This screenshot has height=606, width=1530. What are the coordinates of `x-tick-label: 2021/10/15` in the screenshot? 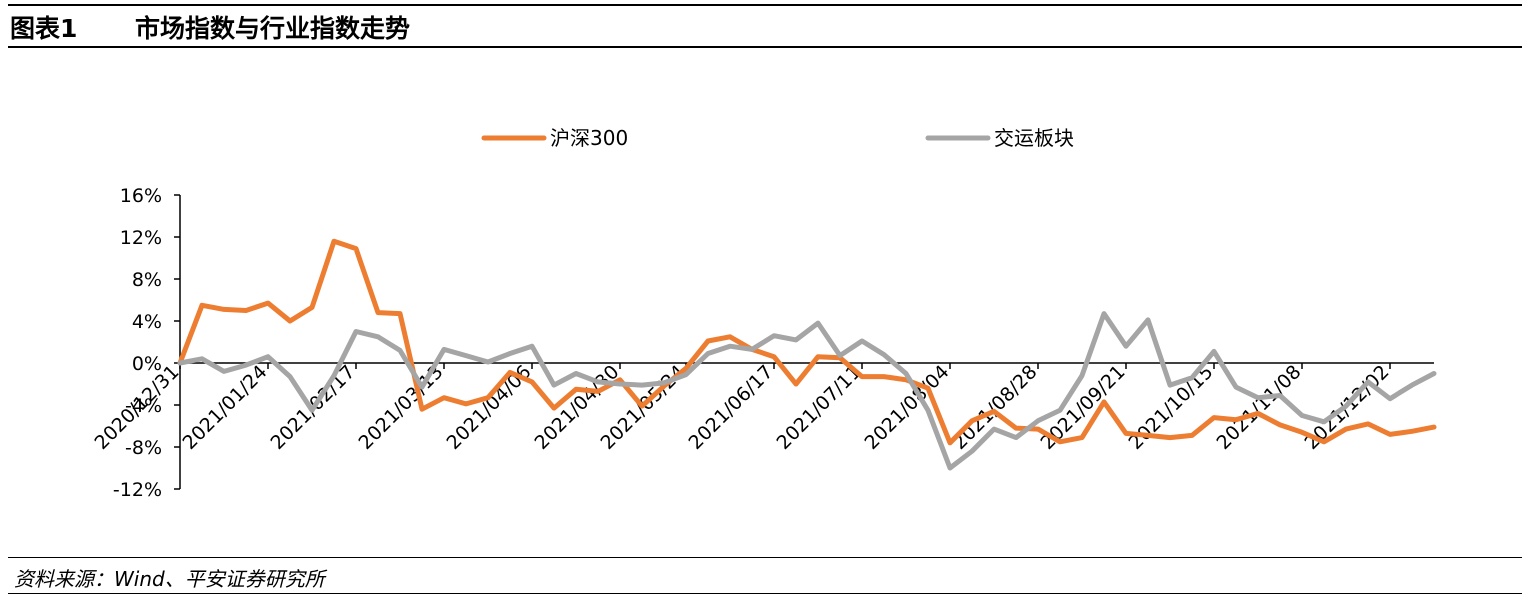 It's located at (1171, 407).